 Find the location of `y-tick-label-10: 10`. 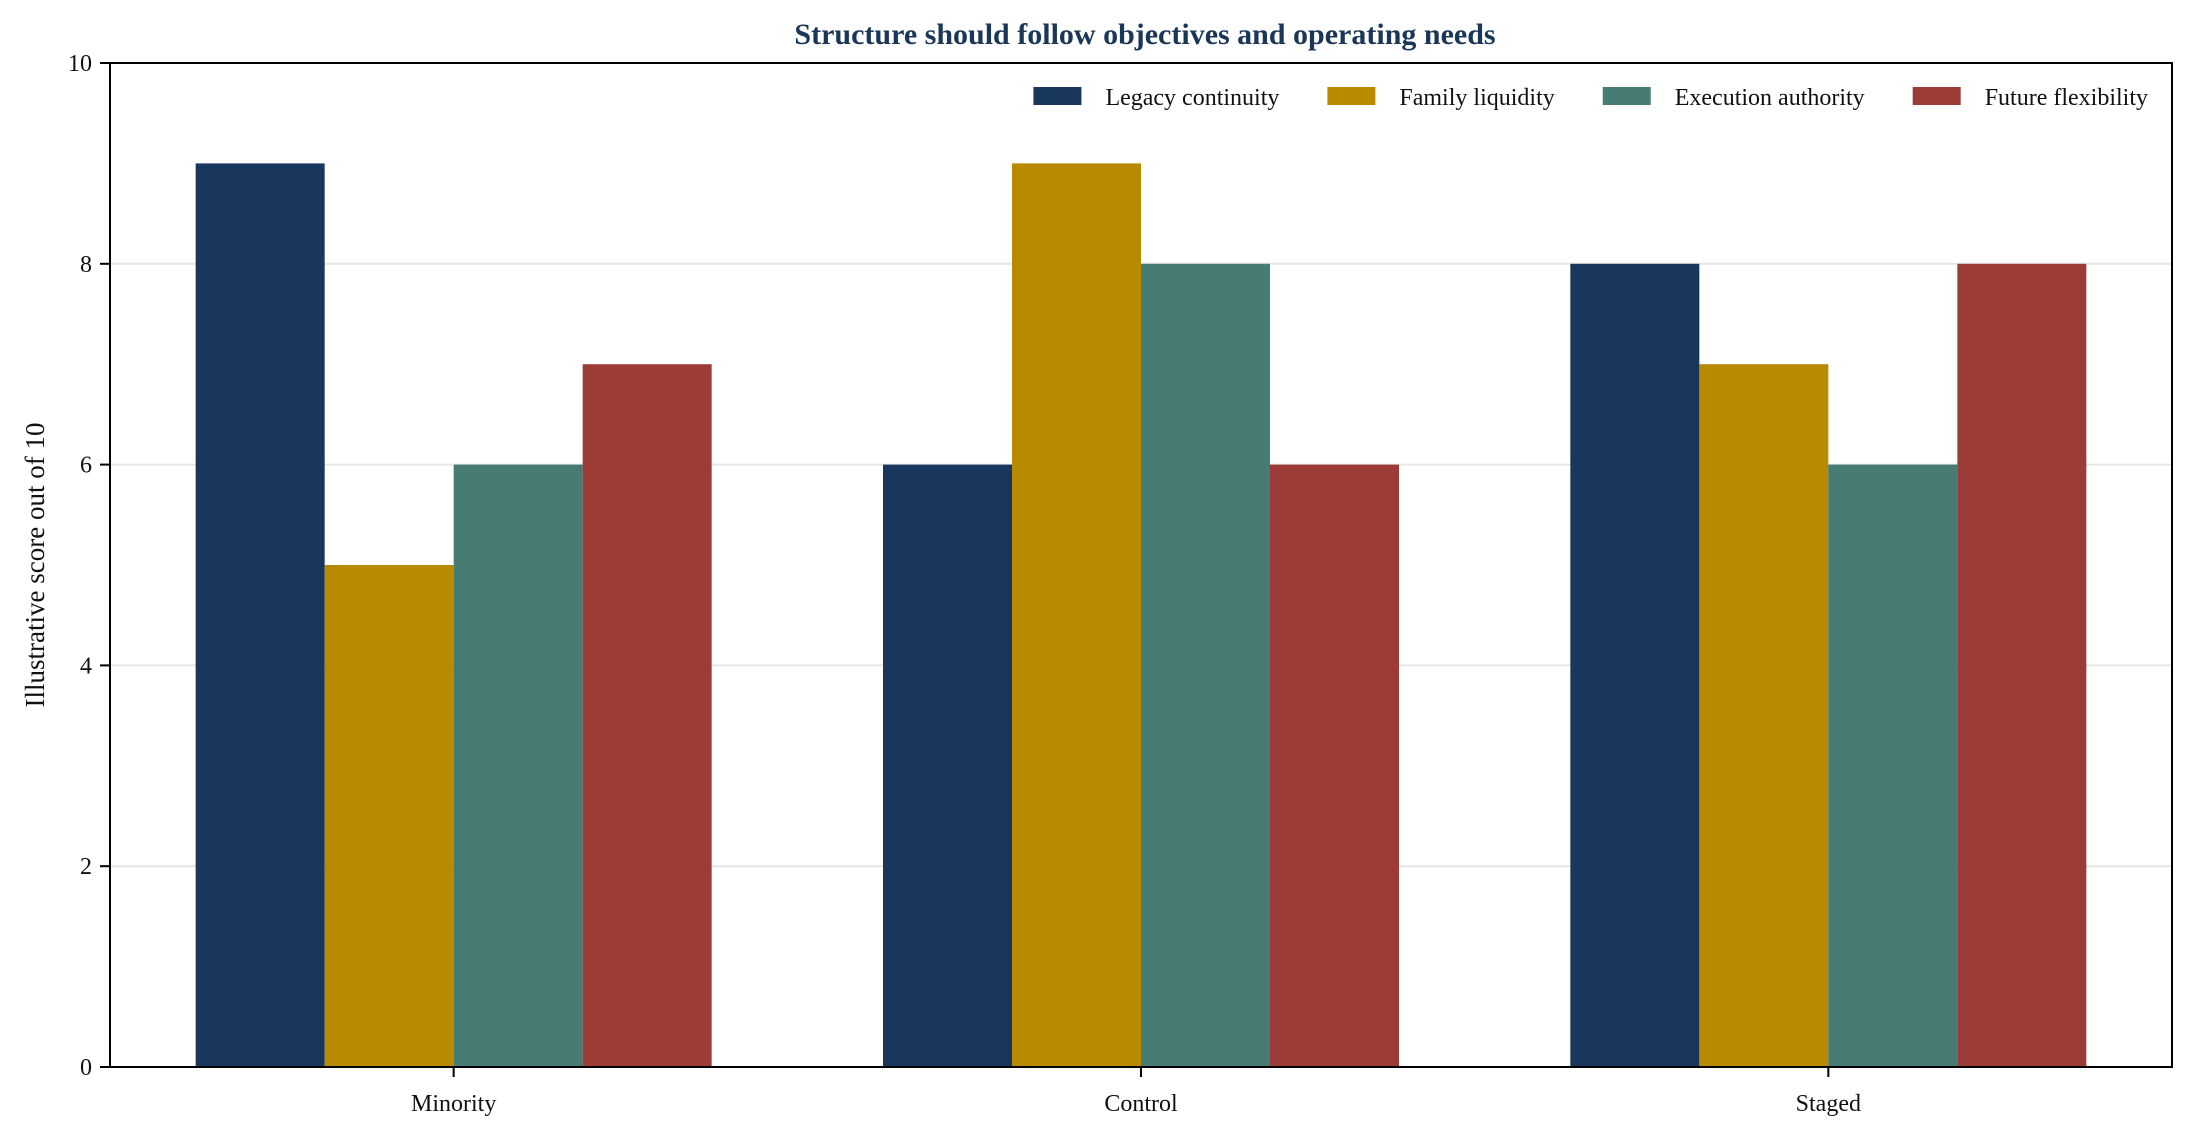

y-tick-label-10: 10 is located at coordinates (80, 64).